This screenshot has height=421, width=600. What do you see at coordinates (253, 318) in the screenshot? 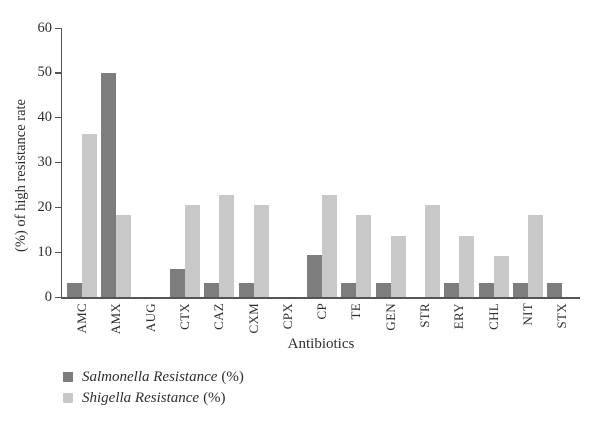
I see `x-label-CXM: CXM` at bounding box center [253, 318].